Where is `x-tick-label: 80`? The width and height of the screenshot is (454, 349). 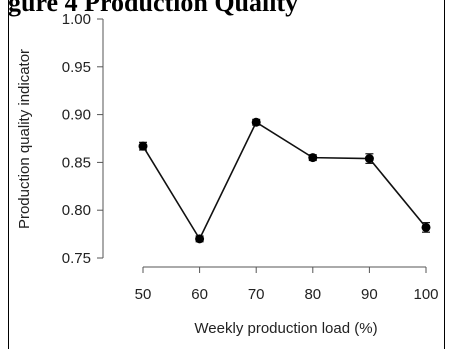
x-tick-label: 80 is located at coordinates (312, 294).